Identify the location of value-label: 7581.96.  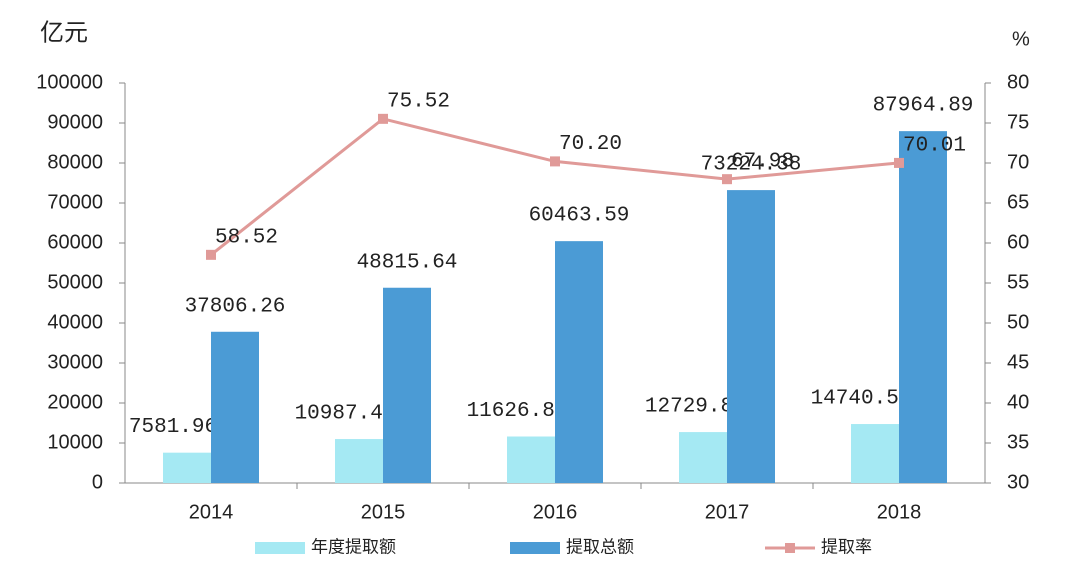
(173, 427).